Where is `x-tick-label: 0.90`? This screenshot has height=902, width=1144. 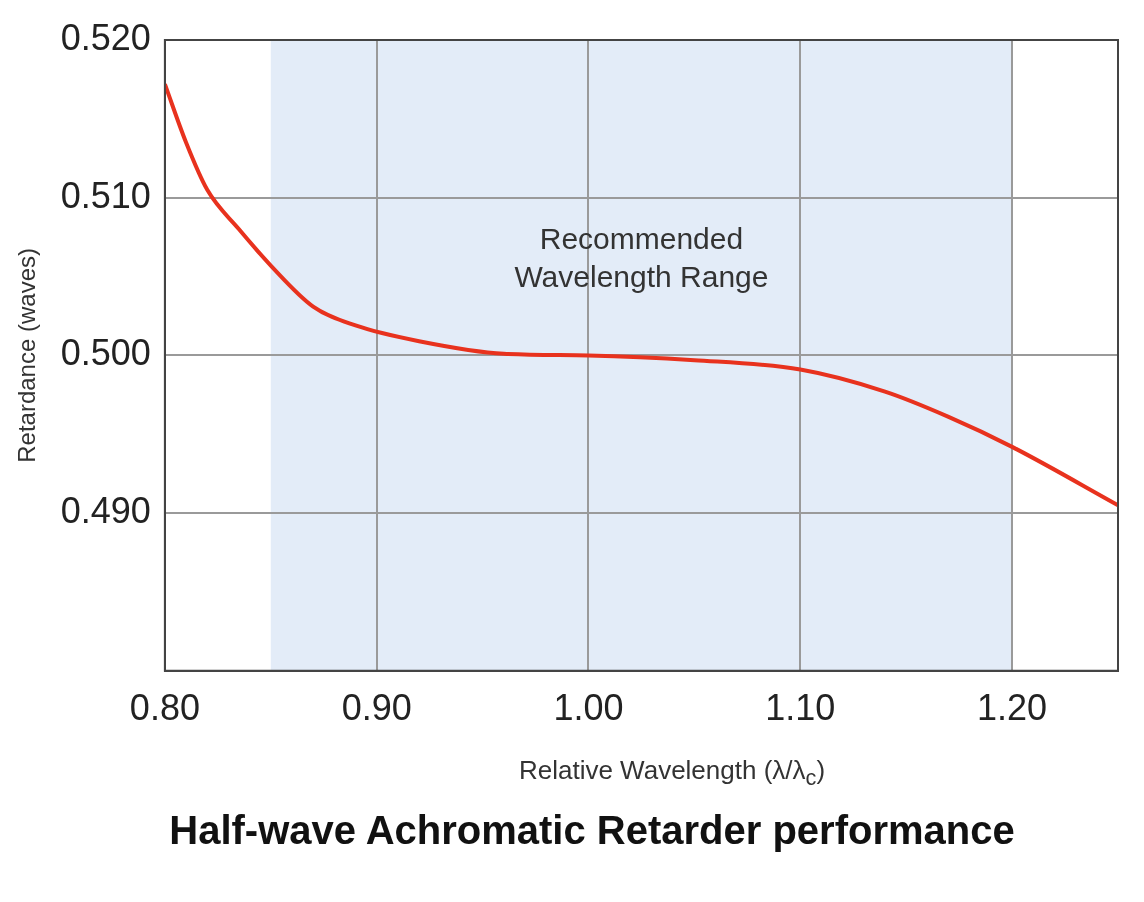
x-tick-label: 0.90 is located at coordinates (376, 708).